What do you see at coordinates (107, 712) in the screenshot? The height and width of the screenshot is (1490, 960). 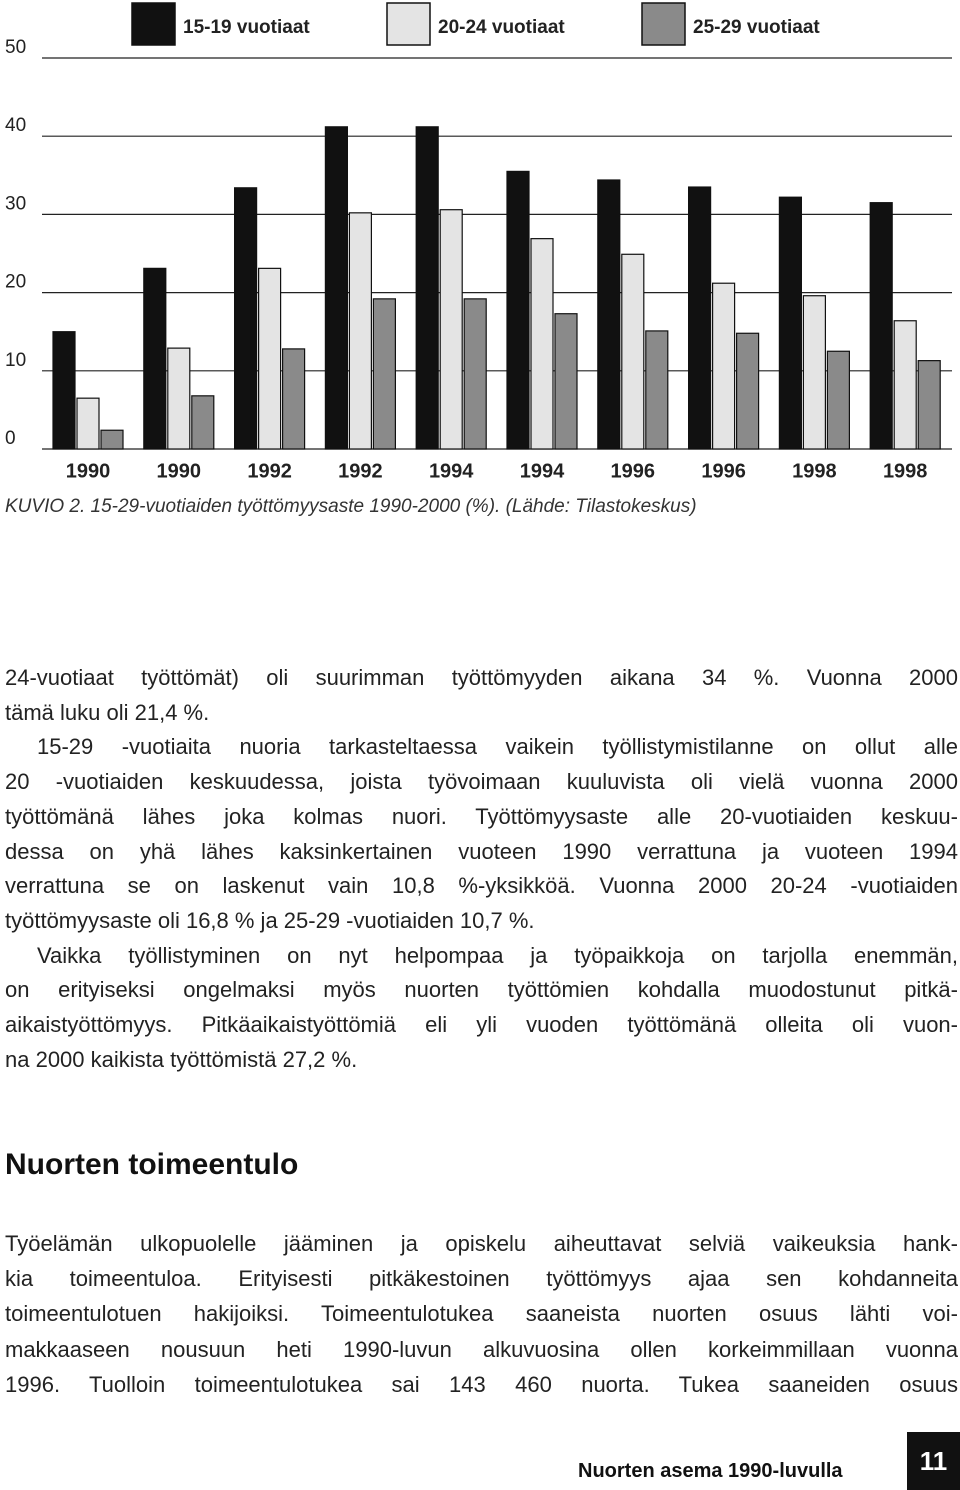 I see `text-line: tämä luku oli 21,4 %.` at bounding box center [107, 712].